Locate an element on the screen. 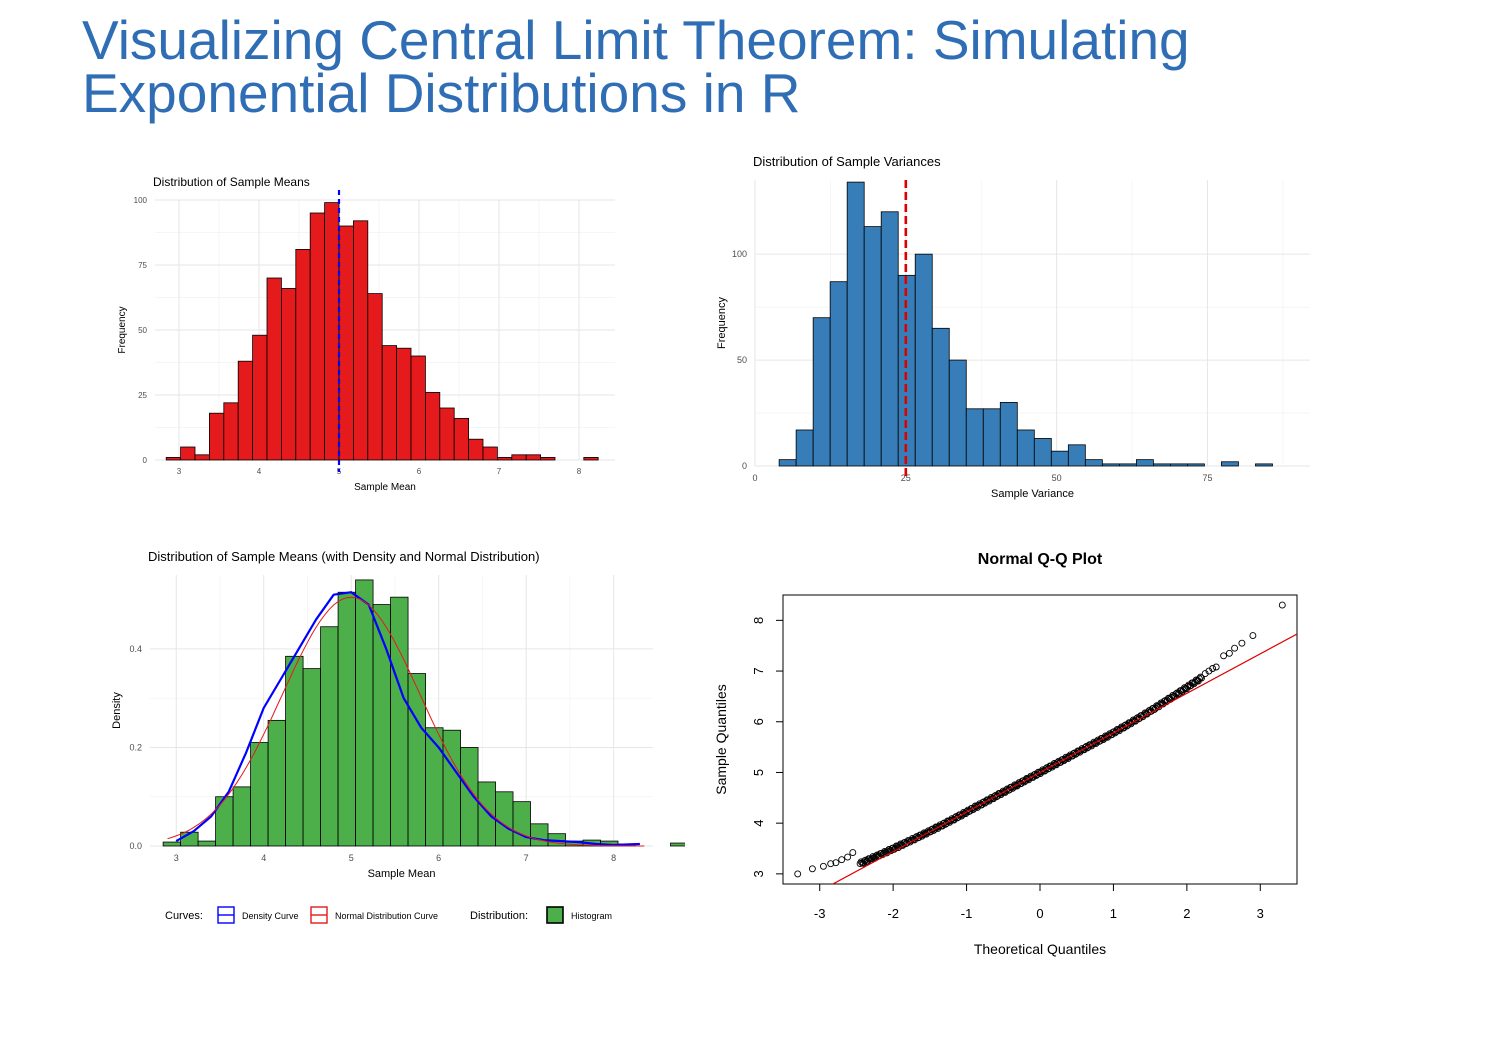  x-axis-label: Sample Mean is located at coordinates (402, 874).